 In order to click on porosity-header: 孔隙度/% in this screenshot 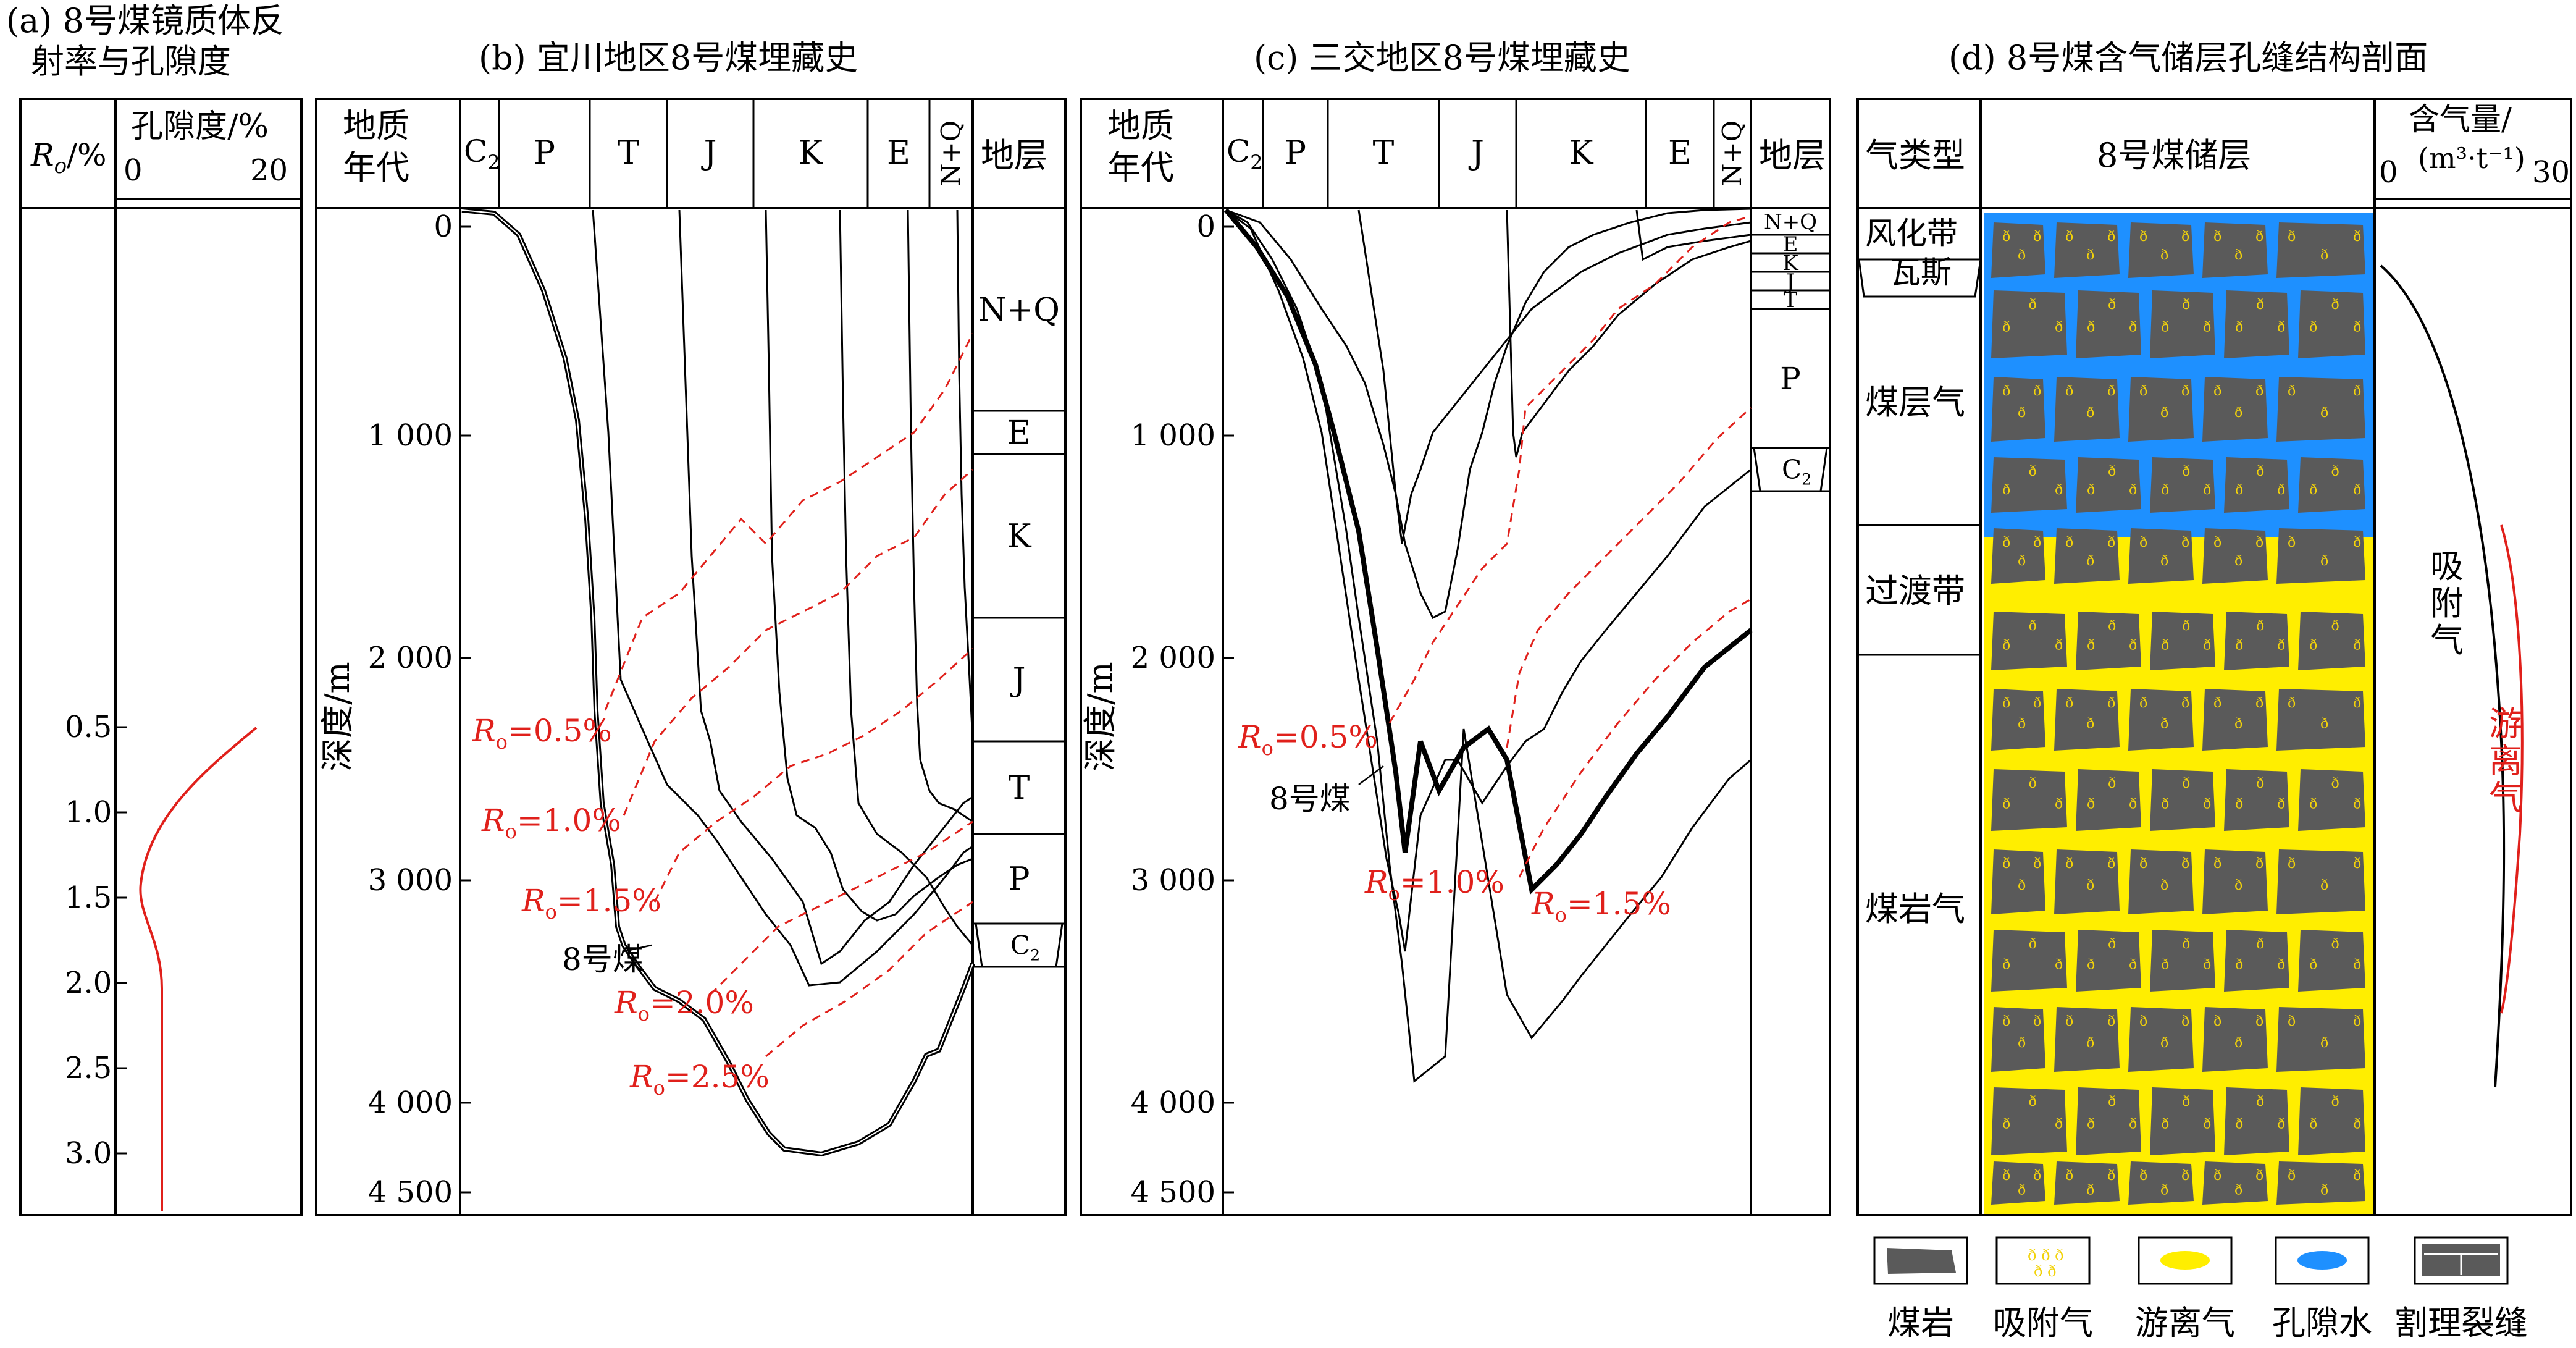, I will do `click(200, 127)`.